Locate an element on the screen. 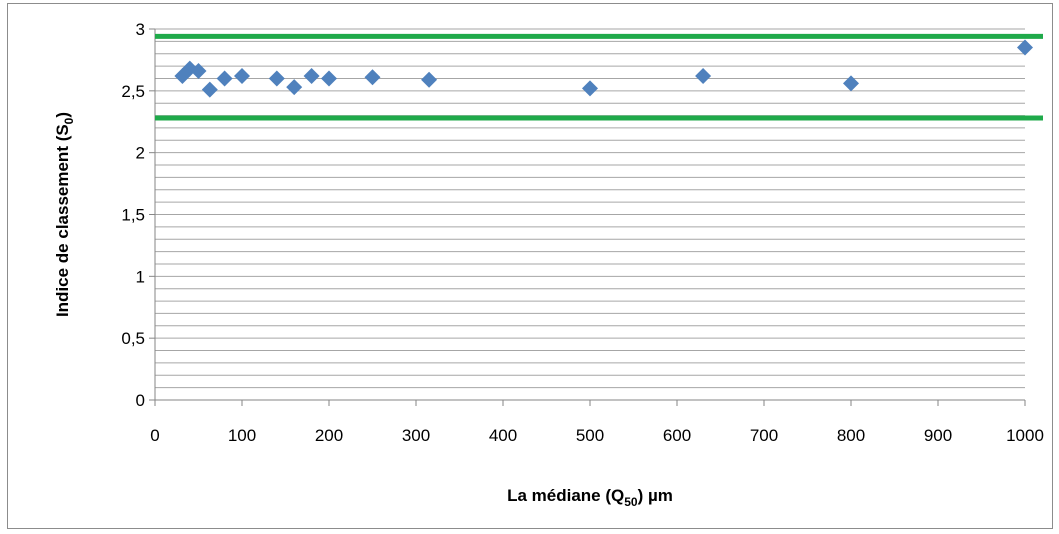 Image resolution: width=1059 pixels, height=534 pixels. x-axis-title-main: La médiane (Q is located at coordinates (565, 495).